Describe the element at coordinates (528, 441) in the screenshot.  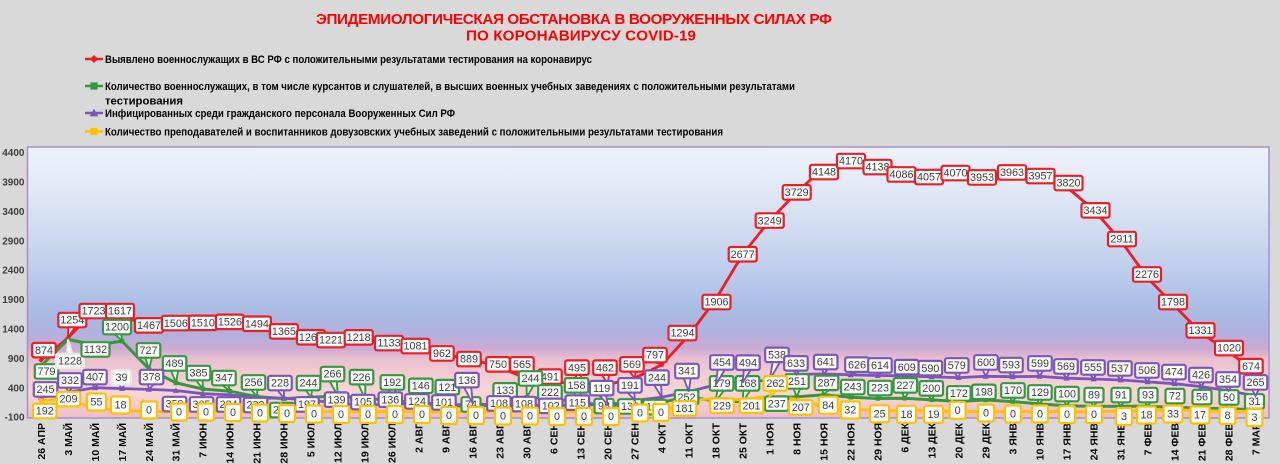
I see `svg-text: 30 АВГ` at that location.